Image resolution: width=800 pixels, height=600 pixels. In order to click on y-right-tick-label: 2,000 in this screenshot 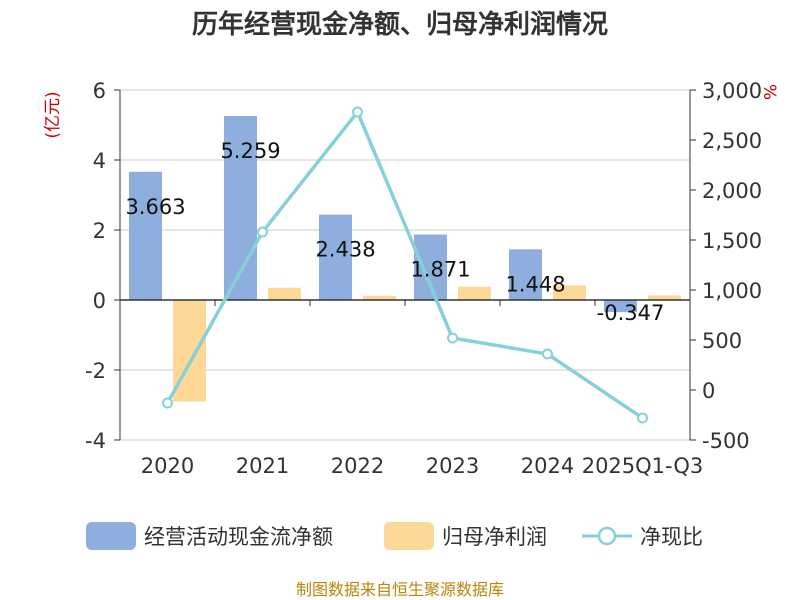, I will do `click(732, 191)`.